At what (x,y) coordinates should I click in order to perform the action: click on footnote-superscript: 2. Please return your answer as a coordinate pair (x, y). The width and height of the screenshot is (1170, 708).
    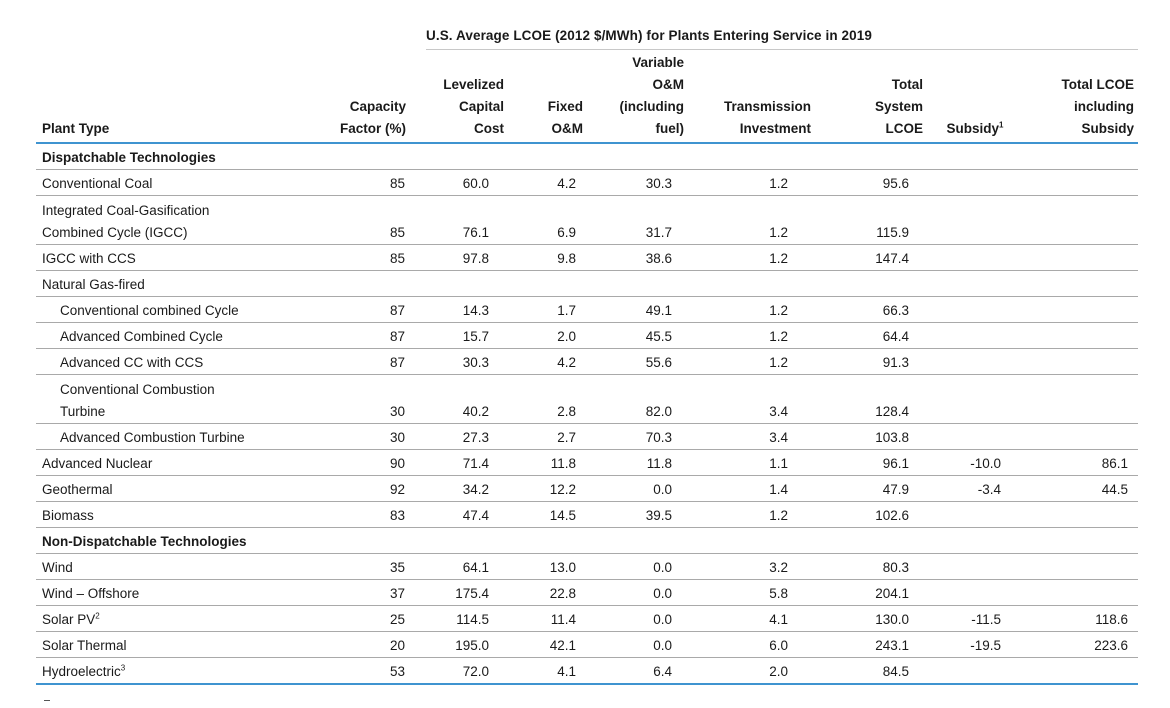
    Looking at the image, I should click on (97, 616).